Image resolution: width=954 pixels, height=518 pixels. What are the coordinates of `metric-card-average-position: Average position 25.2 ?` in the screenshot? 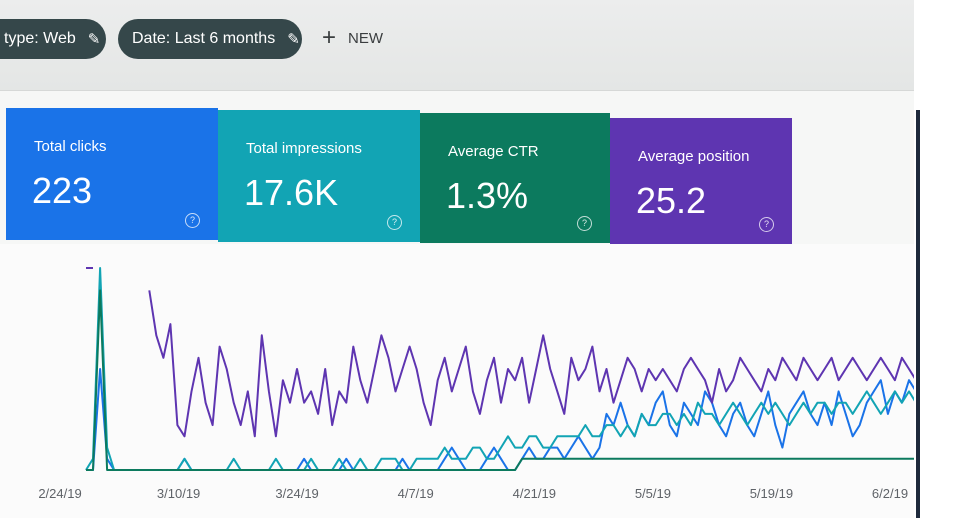 It's located at (701, 181).